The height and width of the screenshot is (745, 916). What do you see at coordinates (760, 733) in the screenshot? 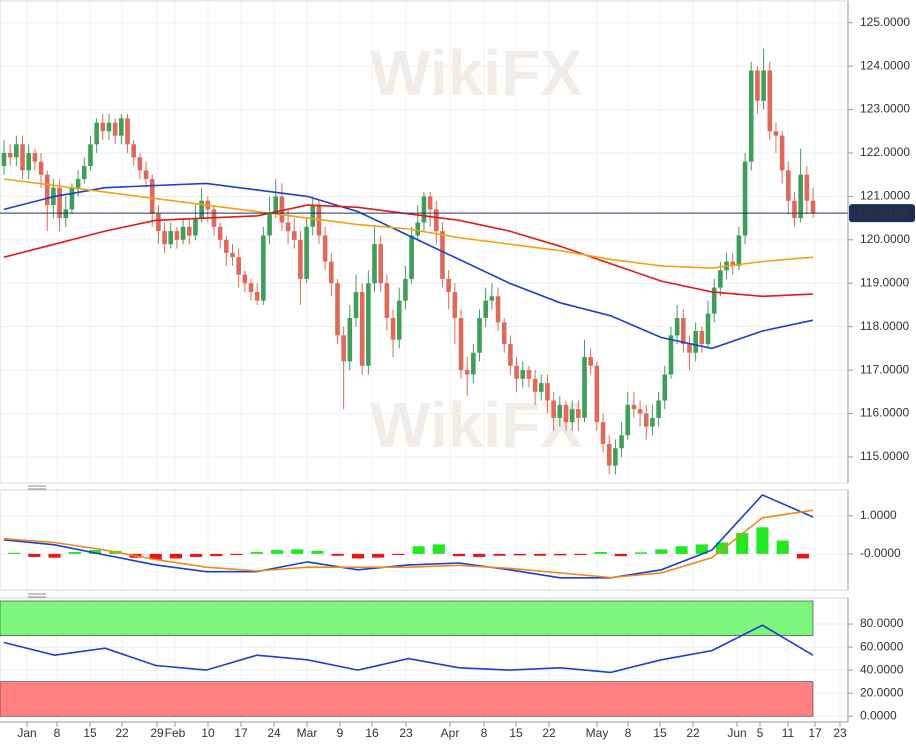
I see `x-tick-label: 5` at bounding box center [760, 733].